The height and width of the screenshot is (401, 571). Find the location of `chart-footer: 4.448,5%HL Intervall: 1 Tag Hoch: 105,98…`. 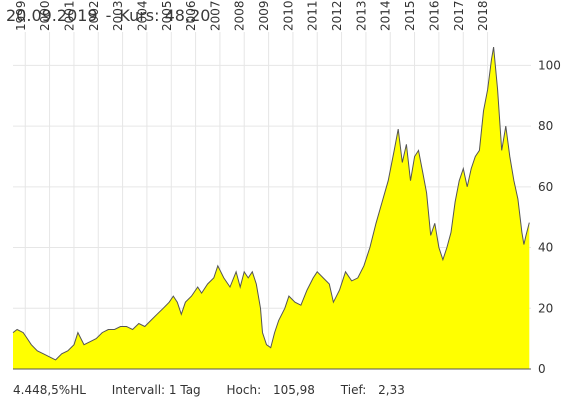

chart-footer: 4.448,5%HL Intervall: 1 Tag Hoch: 105,98… is located at coordinates (209, 390).